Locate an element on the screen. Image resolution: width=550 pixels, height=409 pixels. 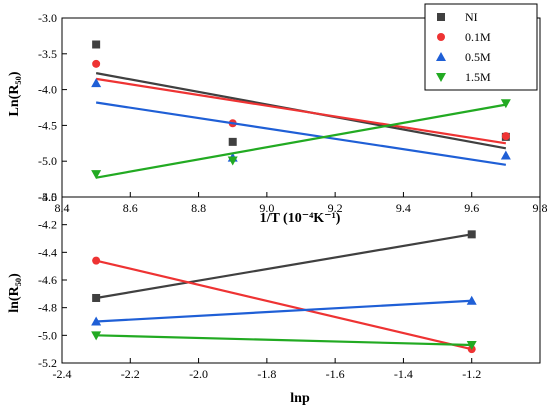
top-x-tick-label: 9.2 is located at coordinates (335, 208).